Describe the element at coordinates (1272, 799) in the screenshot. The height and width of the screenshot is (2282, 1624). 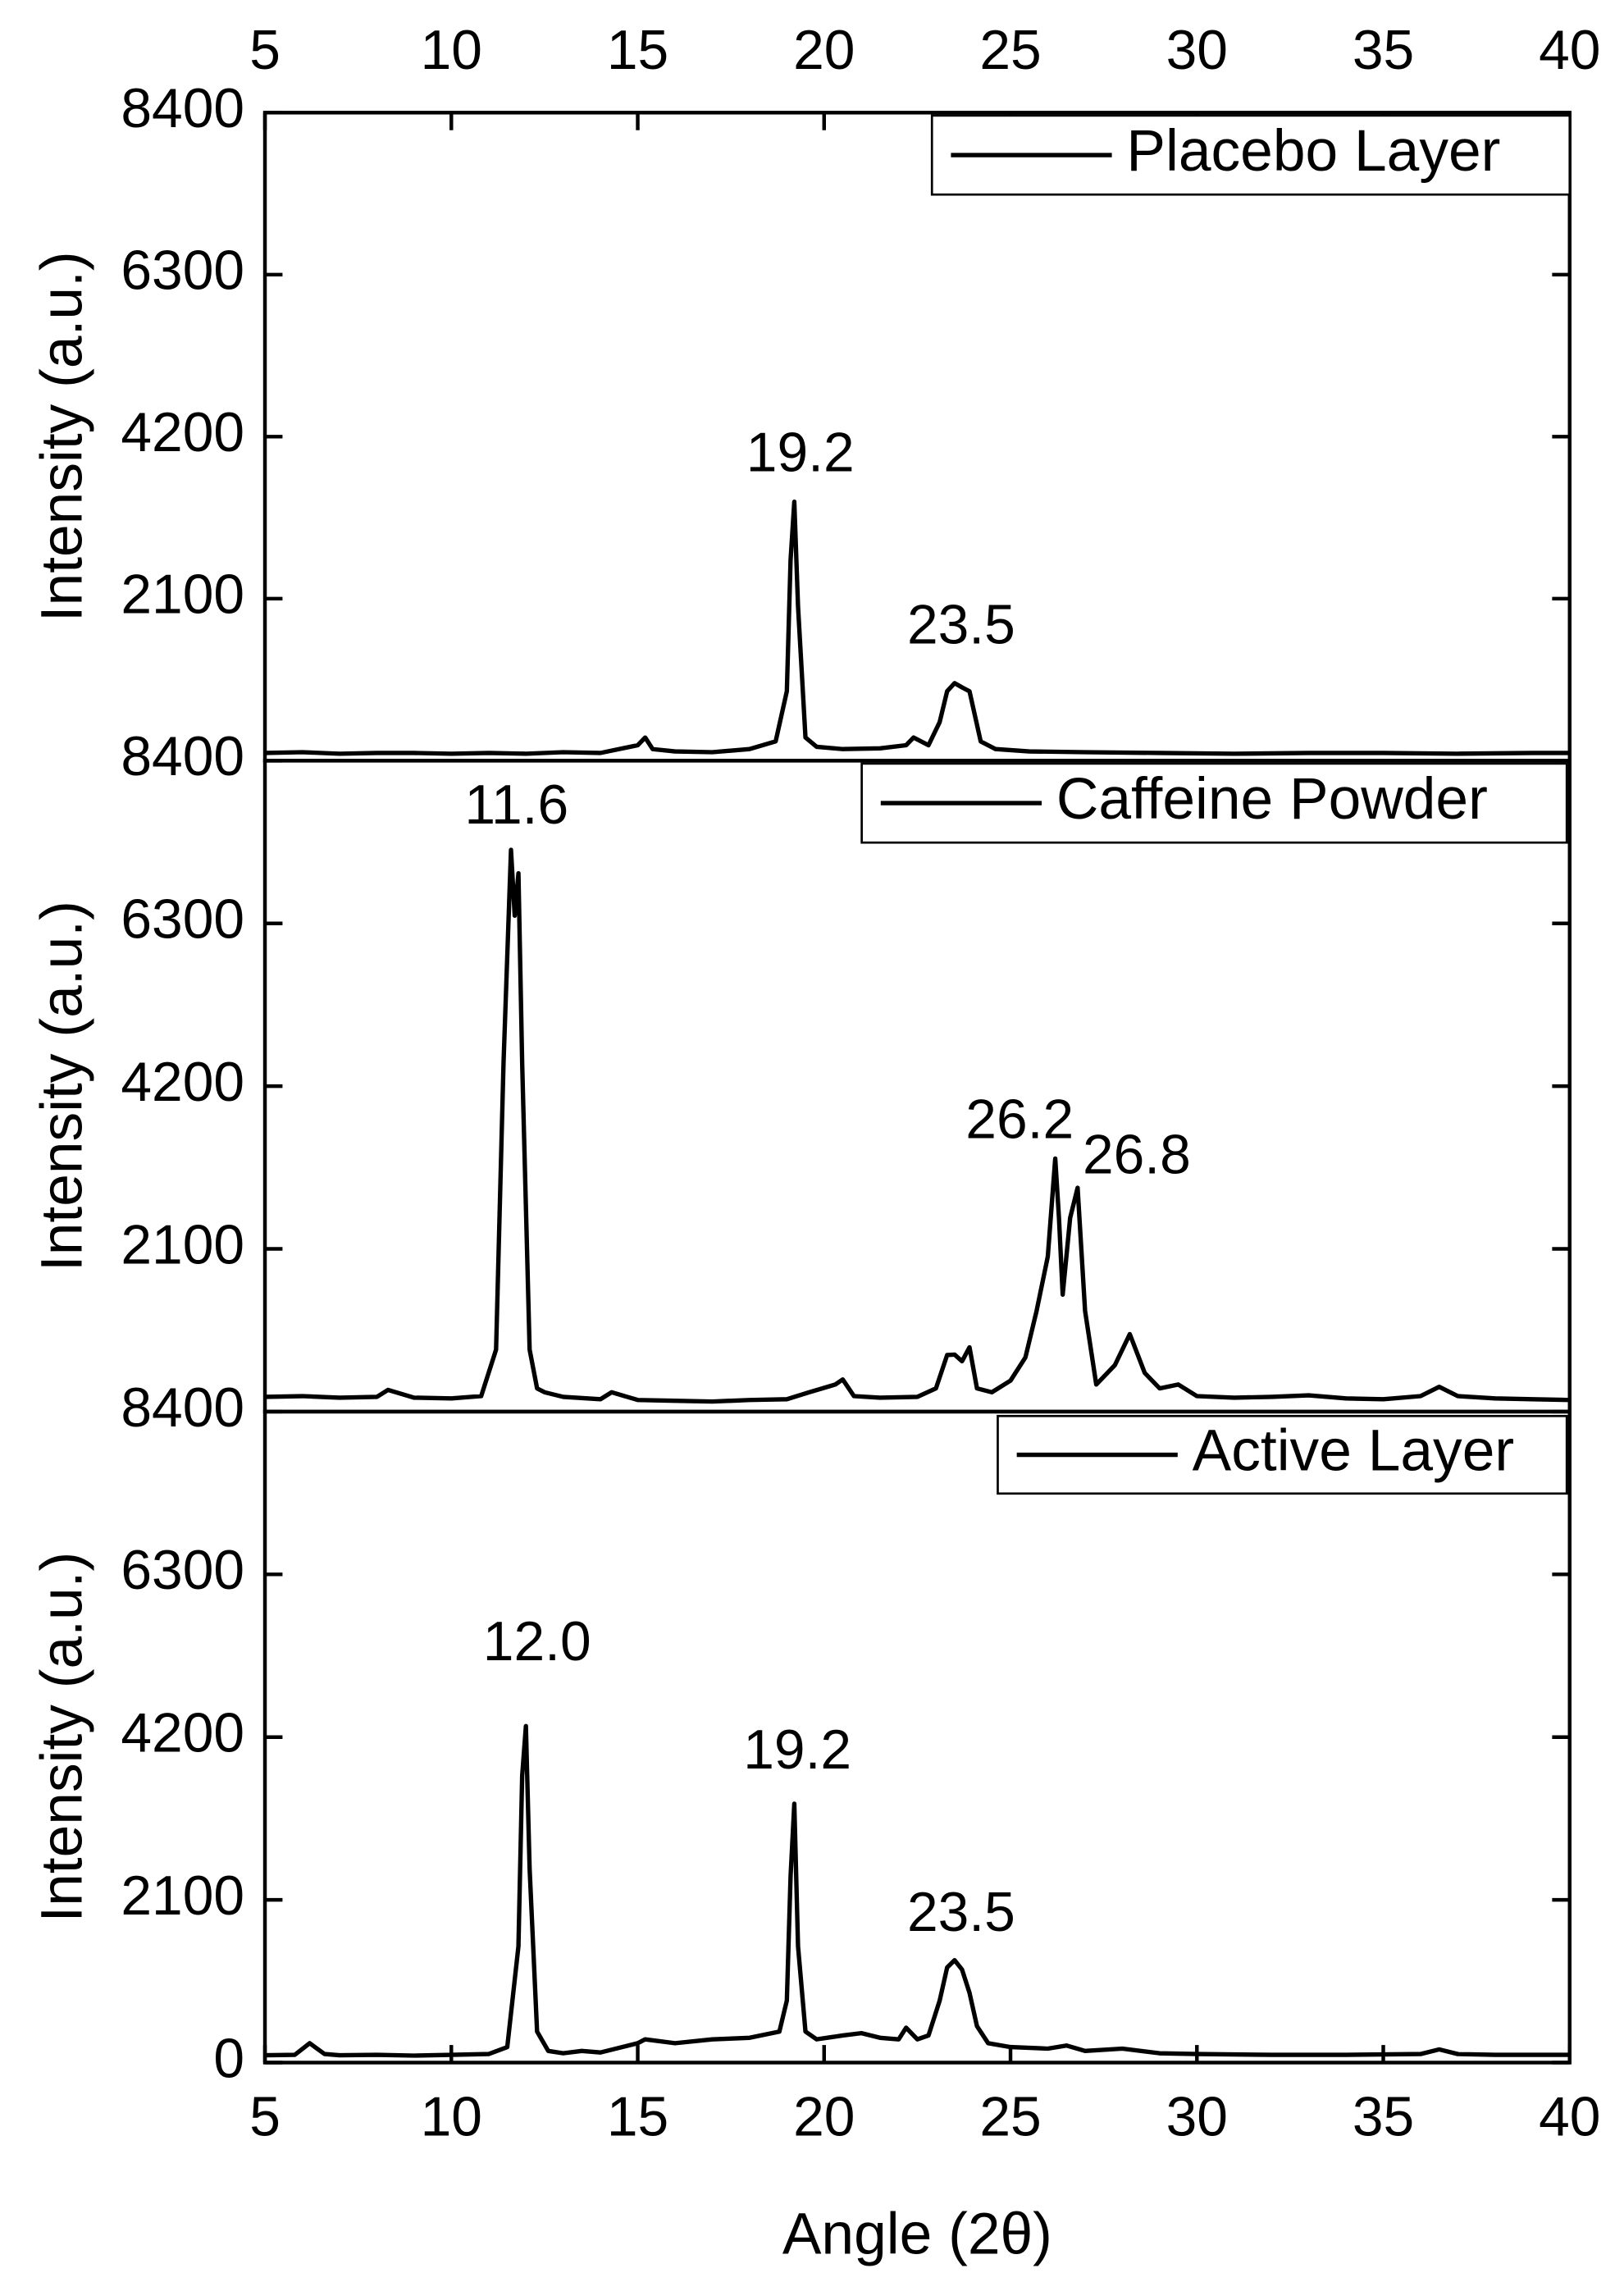
I see `legend-label: Caffeine Powder` at that location.